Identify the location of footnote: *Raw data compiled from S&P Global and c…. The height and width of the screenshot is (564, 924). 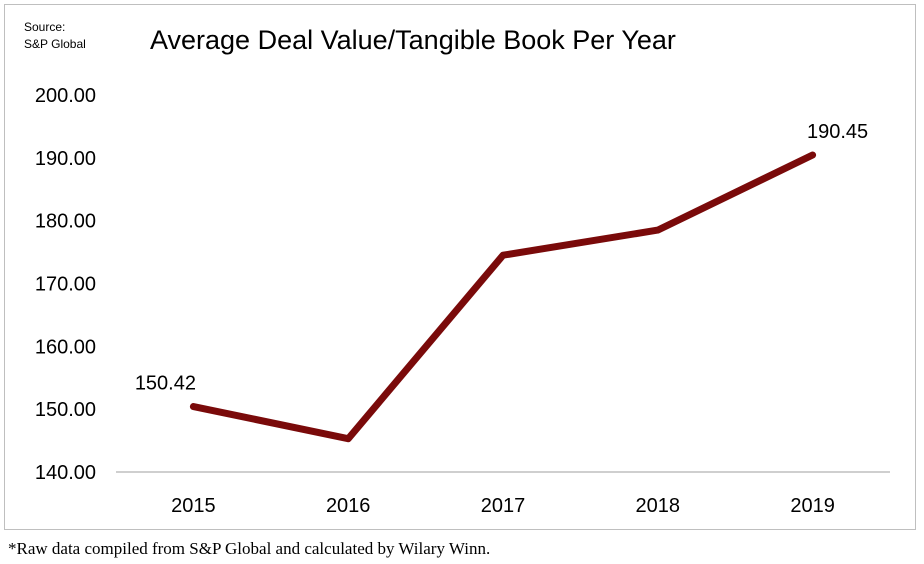
(249, 548).